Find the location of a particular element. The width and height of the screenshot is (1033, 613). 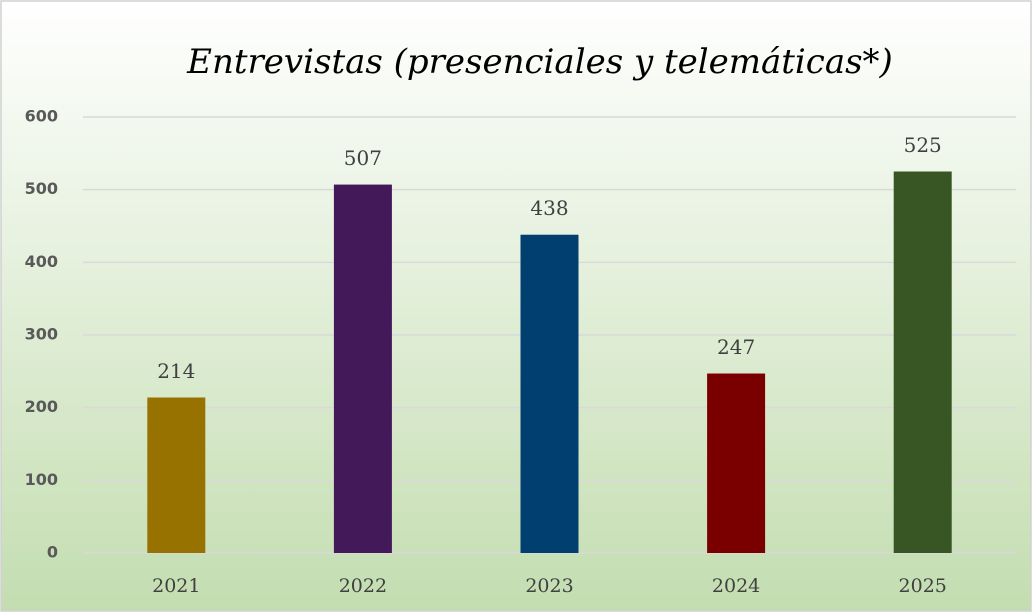

data-label: 438 is located at coordinates (549, 208).